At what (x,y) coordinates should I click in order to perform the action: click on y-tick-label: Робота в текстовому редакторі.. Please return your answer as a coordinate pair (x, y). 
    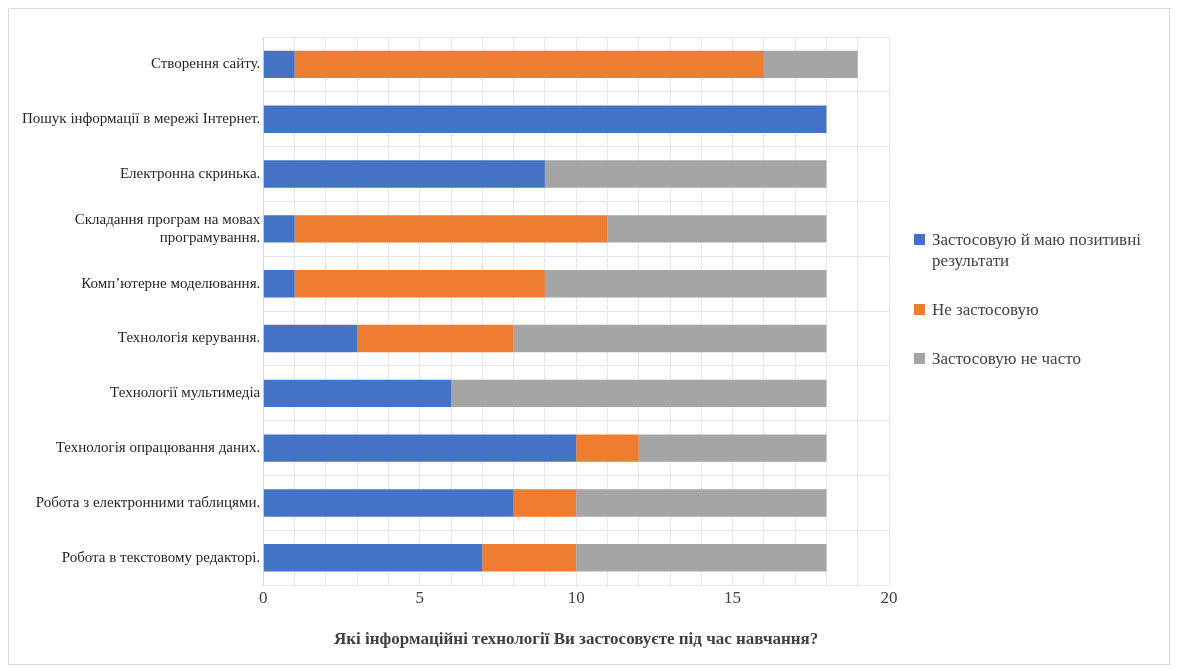
    Looking at the image, I should click on (161, 556).